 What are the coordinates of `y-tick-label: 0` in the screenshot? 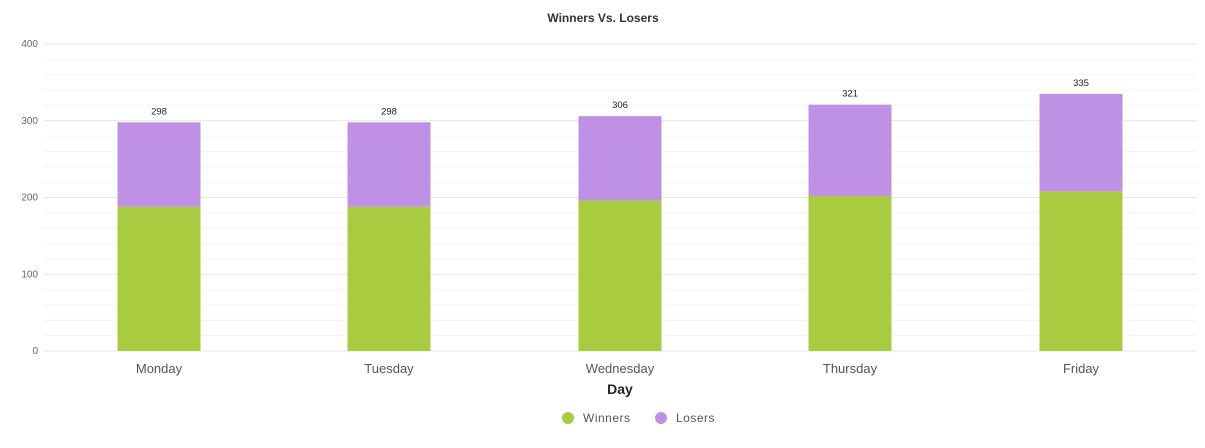 It's located at (35, 351).